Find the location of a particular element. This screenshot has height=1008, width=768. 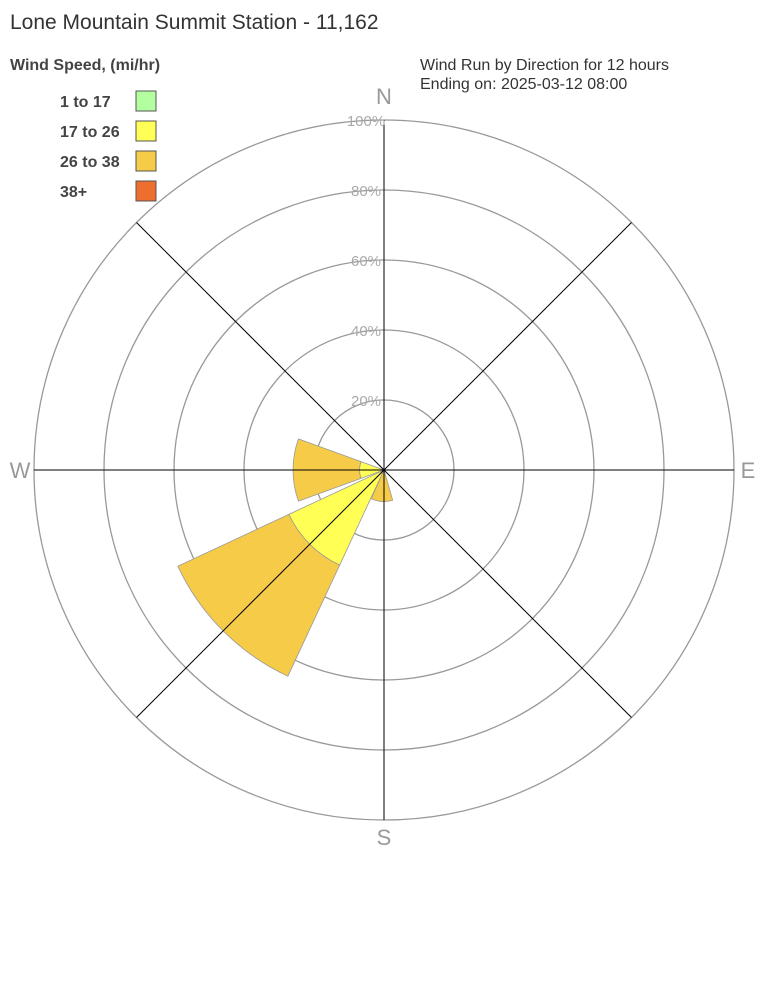

radial-tick-label: 20% is located at coordinates (366, 401).